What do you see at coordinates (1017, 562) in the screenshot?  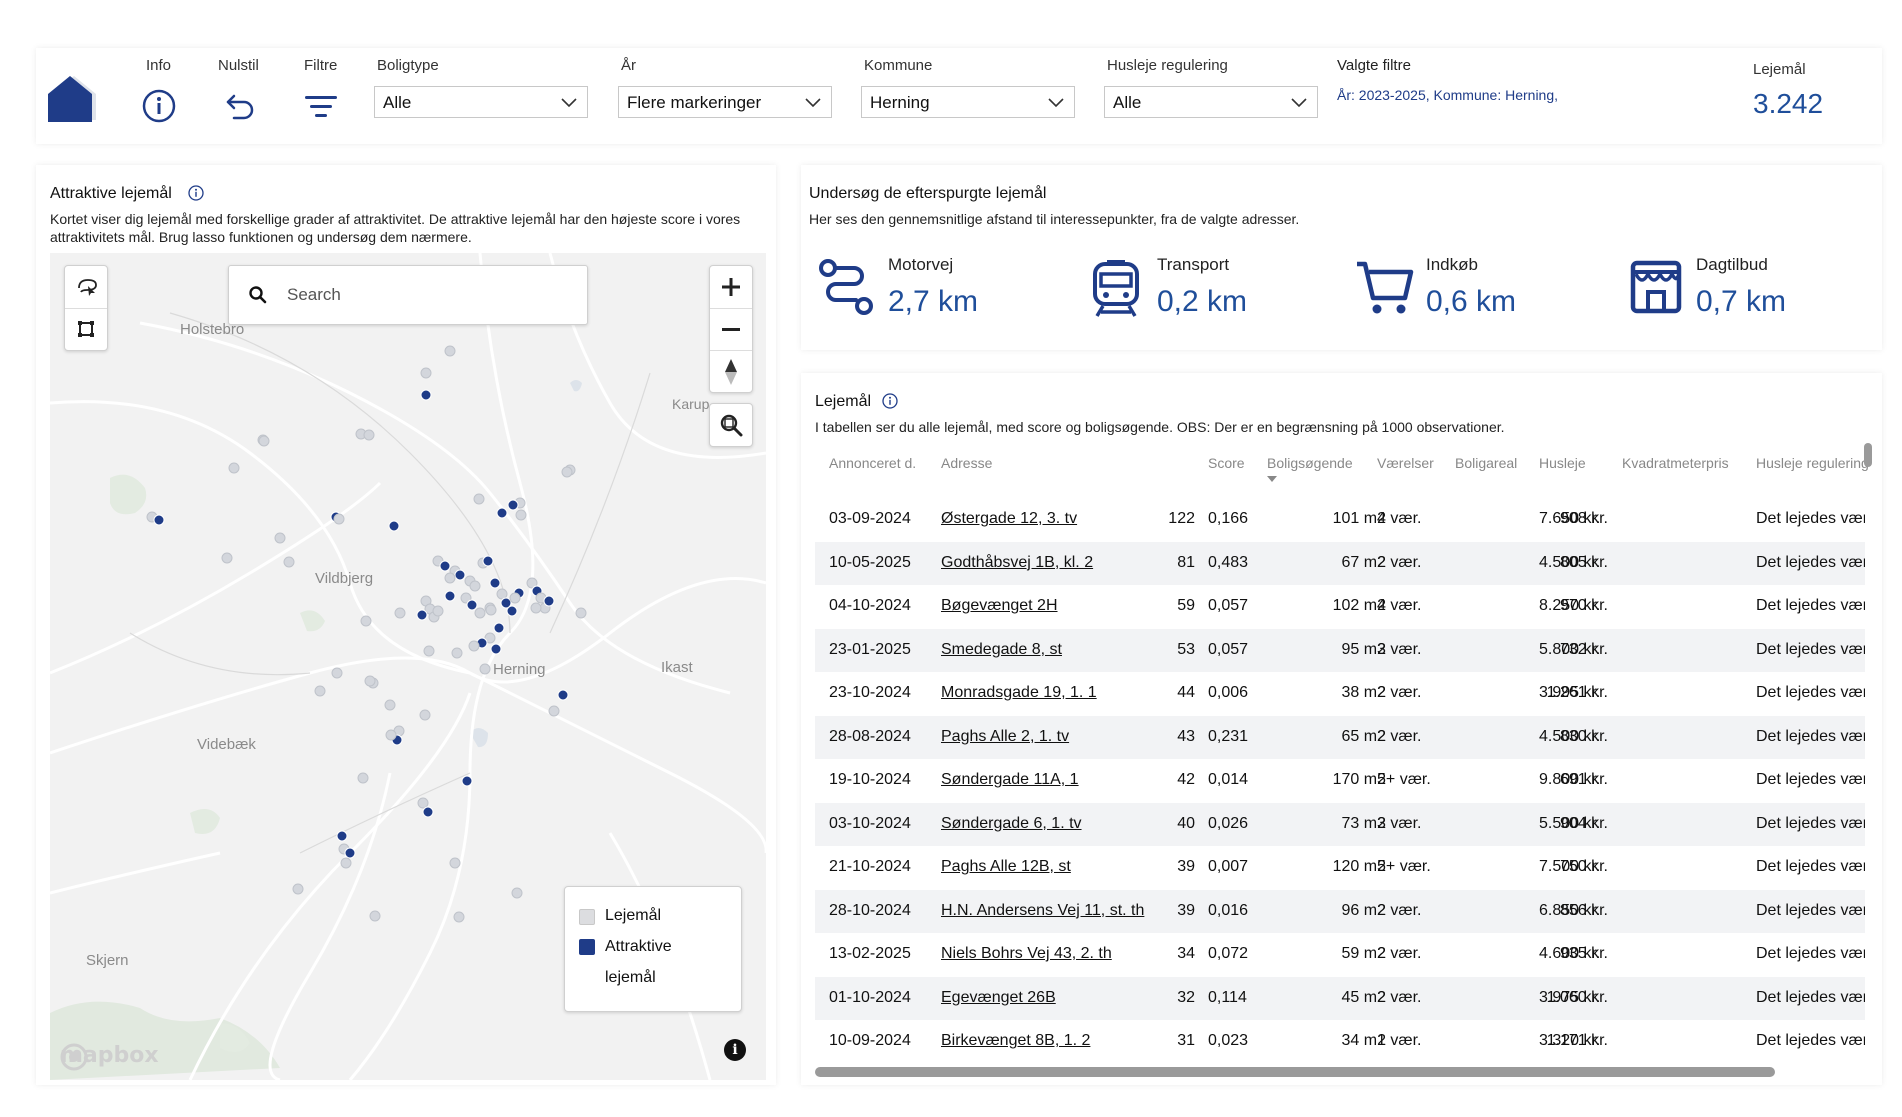 I see `address-link: Godthåbsvej 1B, kl. 2` at bounding box center [1017, 562].